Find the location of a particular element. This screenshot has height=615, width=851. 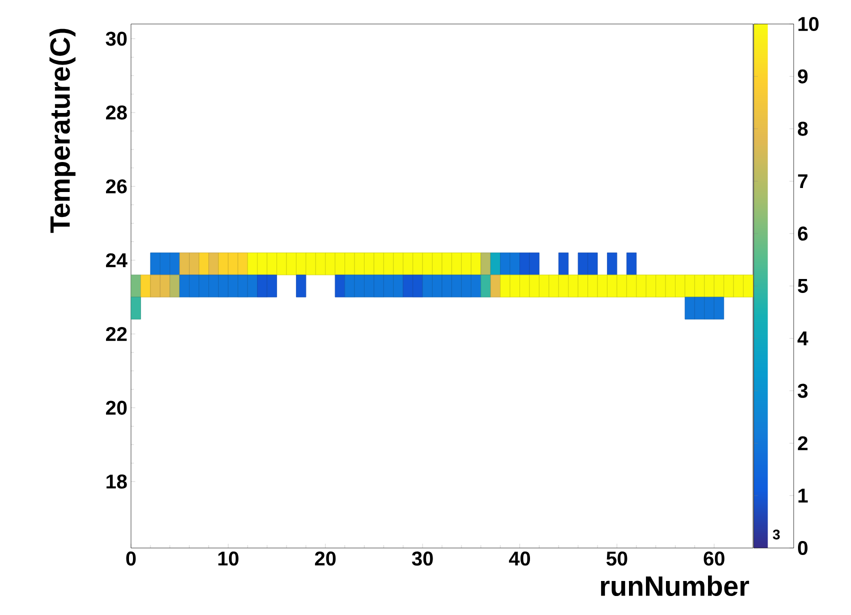

x-tick-label: 10 is located at coordinates (228, 559).